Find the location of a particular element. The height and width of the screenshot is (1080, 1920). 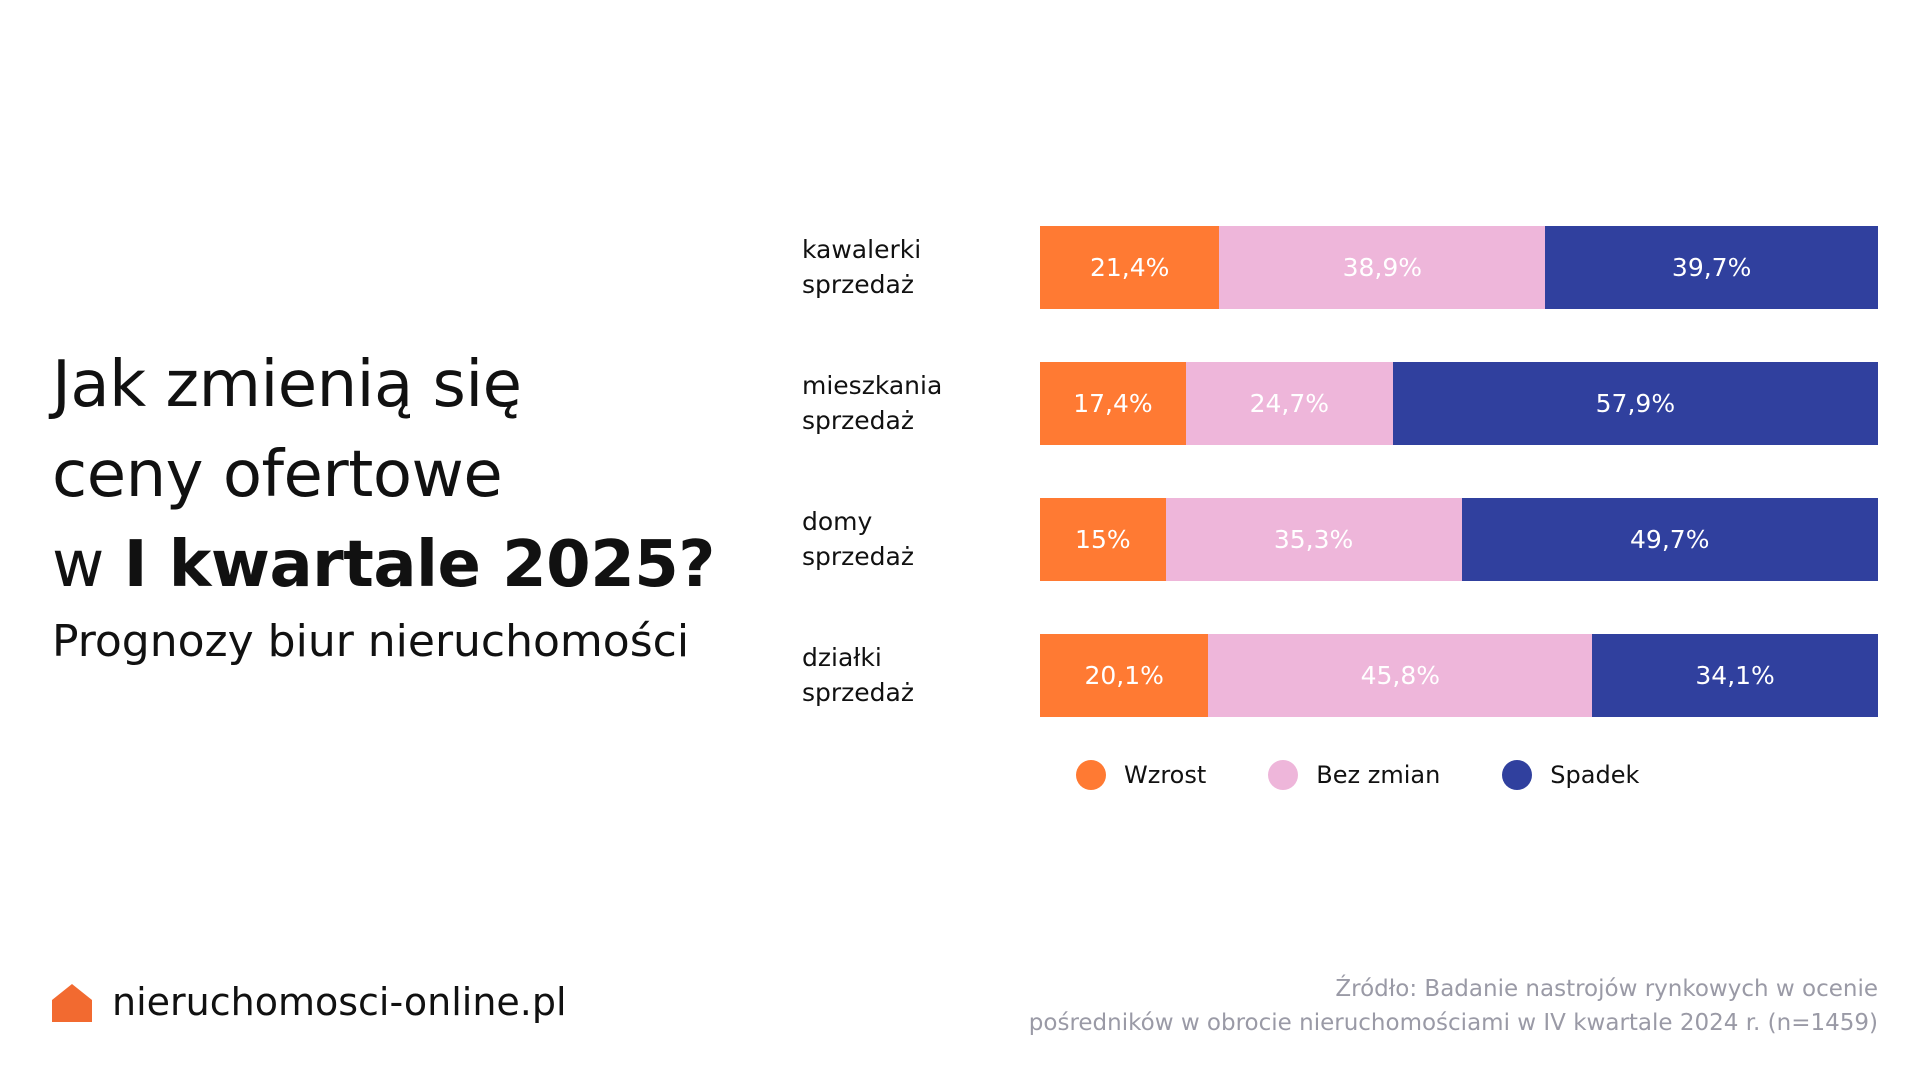

category-label-line-1: mieszkania is located at coordinates (872, 385).